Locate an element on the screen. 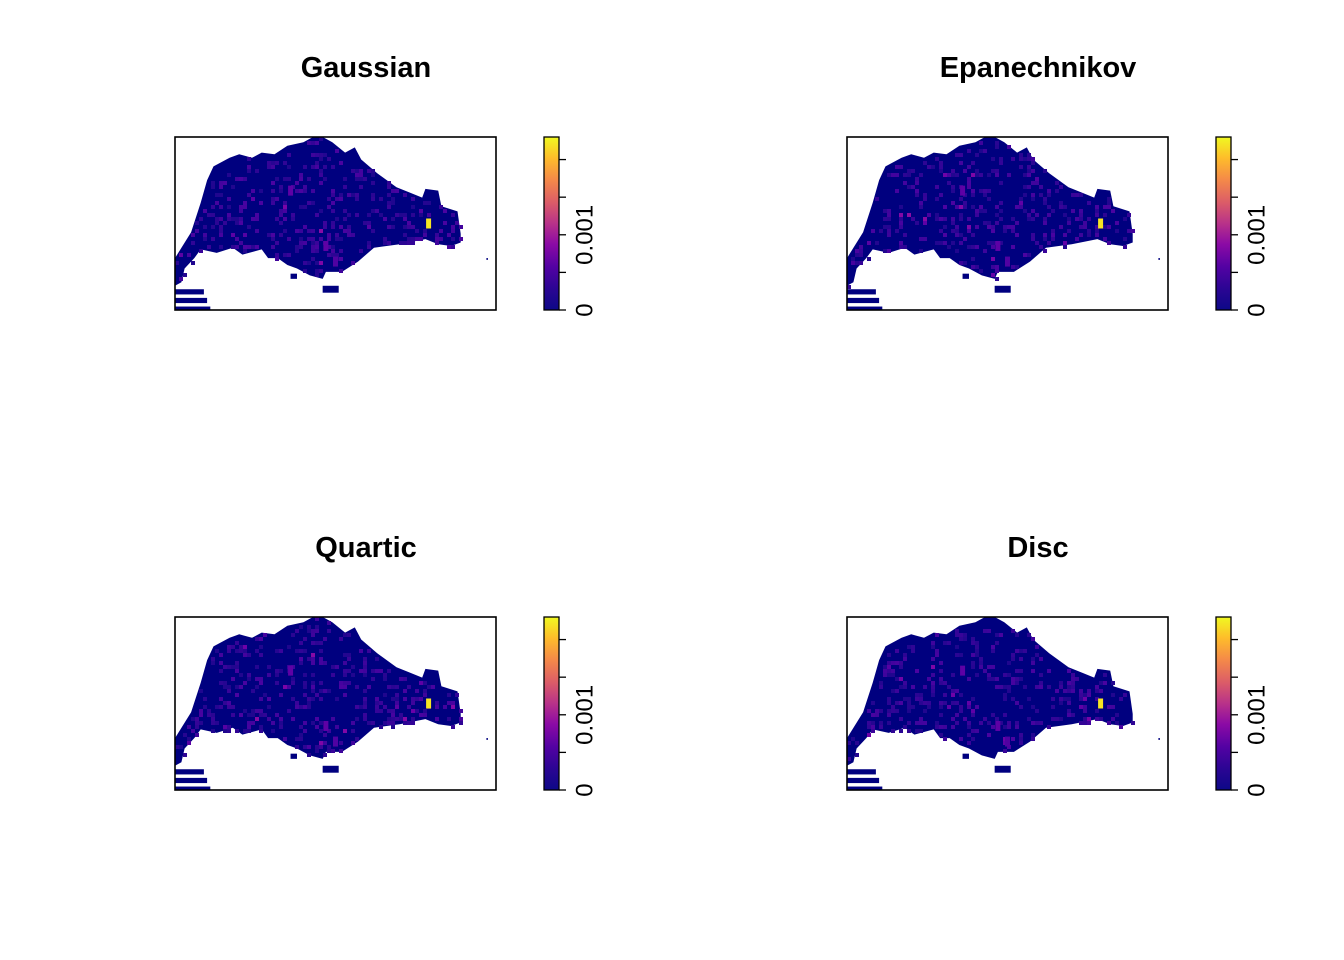 The width and height of the screenshot is (1344, 960). panel-quartic: Quartic 0 0.001 is located at coordinates (386, 664).